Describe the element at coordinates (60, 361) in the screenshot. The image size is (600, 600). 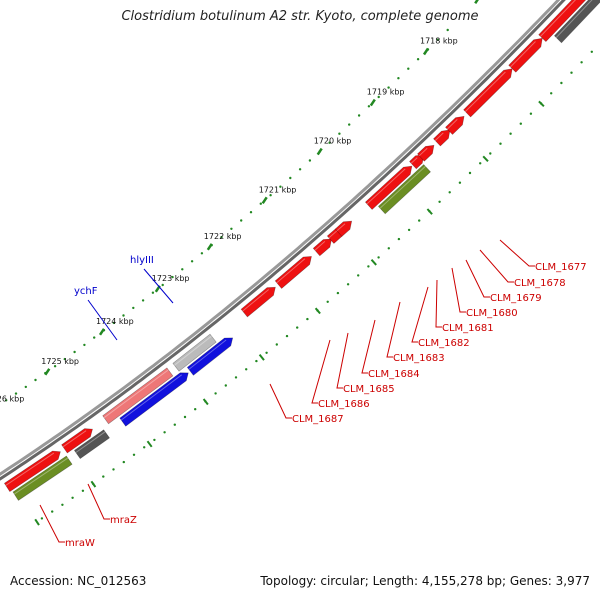
I see `kbp-tick-label: 1725 kbp` at that location.